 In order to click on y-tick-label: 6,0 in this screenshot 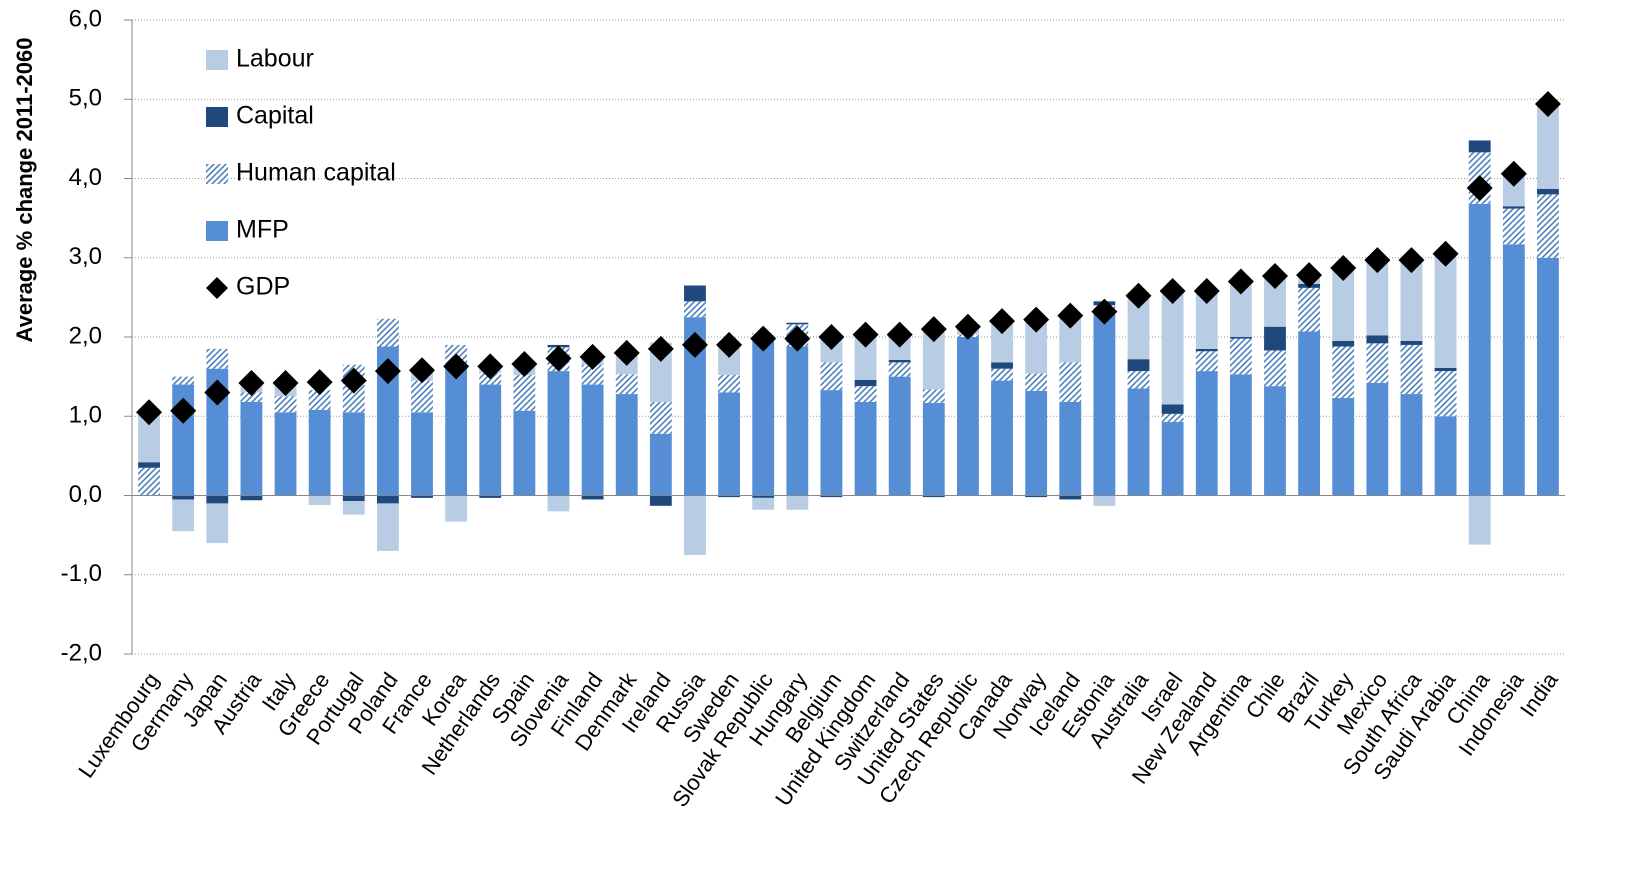, I will do `click(85, 18)`.